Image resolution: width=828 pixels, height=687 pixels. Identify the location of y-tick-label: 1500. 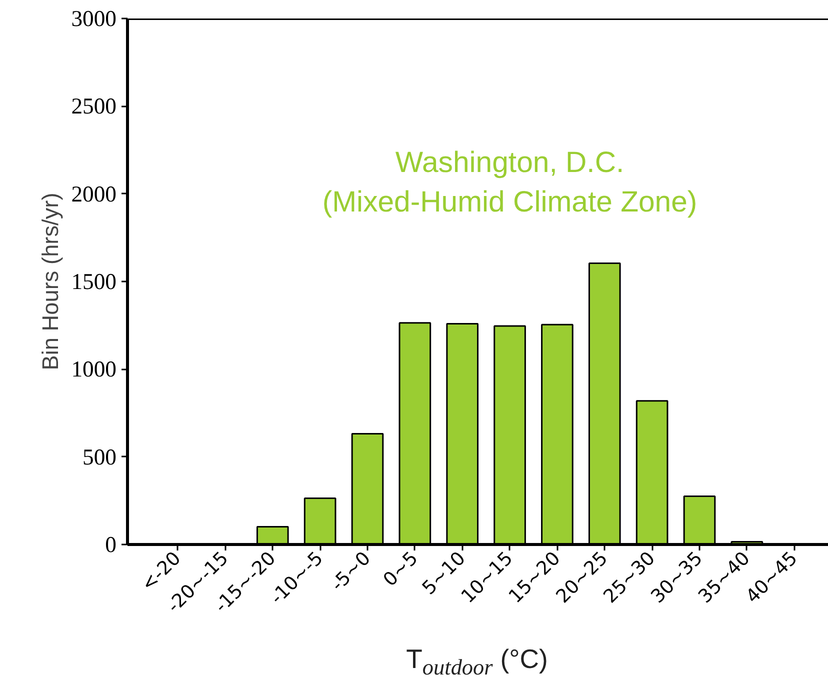
(93, 281).